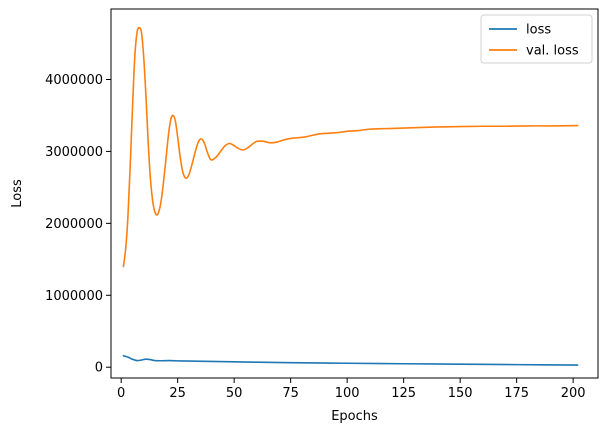 This screenshot has height=432, width=606. I want to click on y-tick-label: 2000000, so click(74, 224).